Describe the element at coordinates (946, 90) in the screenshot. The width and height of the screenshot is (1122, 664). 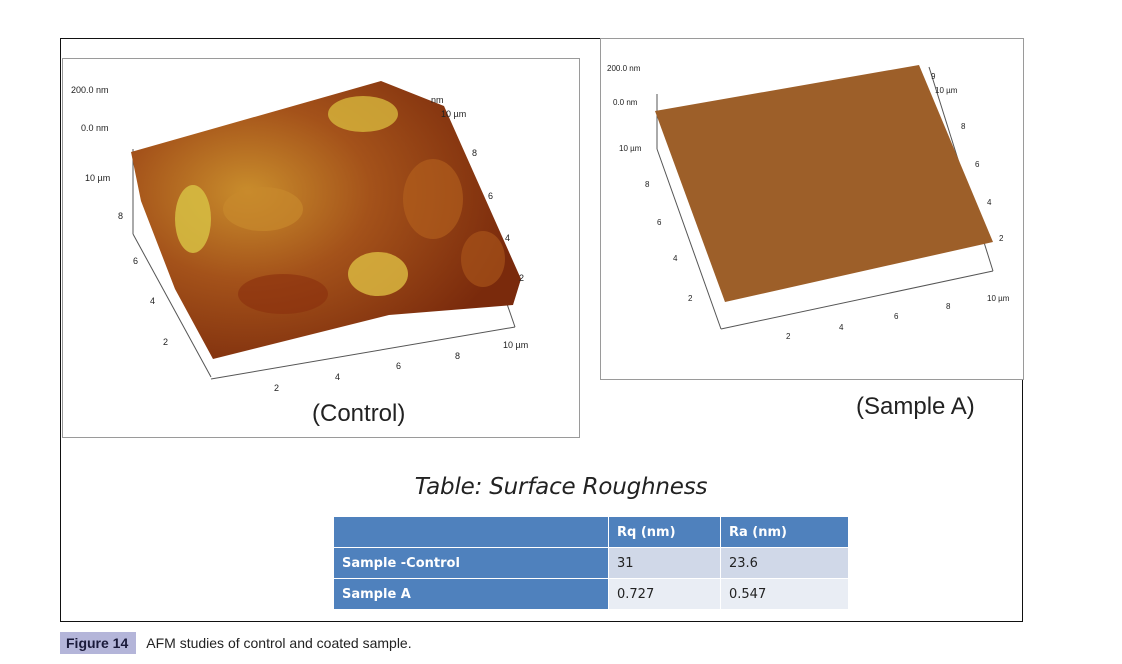
I see `right-end-label-sample-a: 10 µm` at that location.